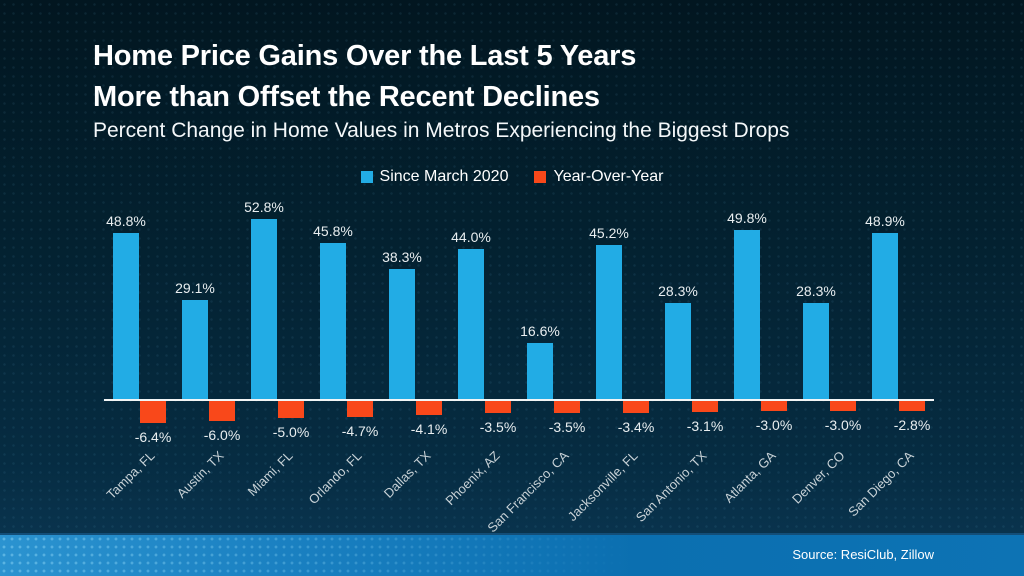 The image size is (1024, 576). Describe the element at coordinates (609, 233) in the screenshot. I see `value-label-positive: 45.2%` at that location.